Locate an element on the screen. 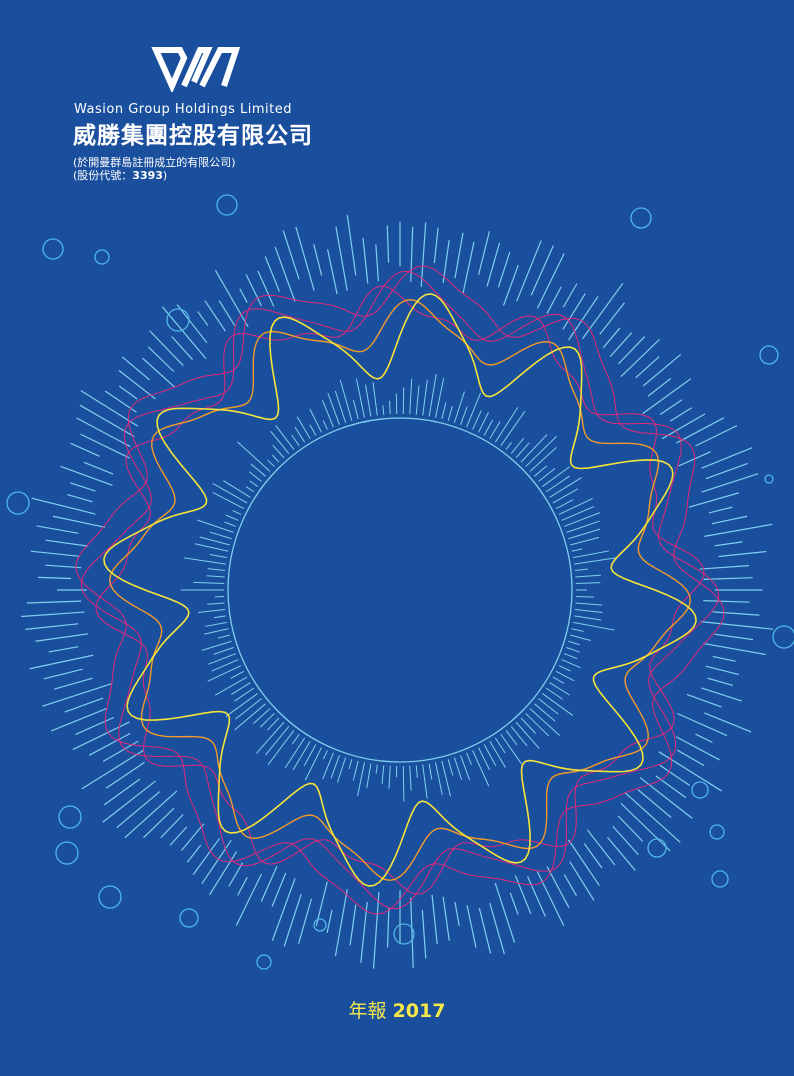 This screenshot has width=794, height=1076. stock-code-line: (股份代號：3393) is located at coordinates (120, 175).